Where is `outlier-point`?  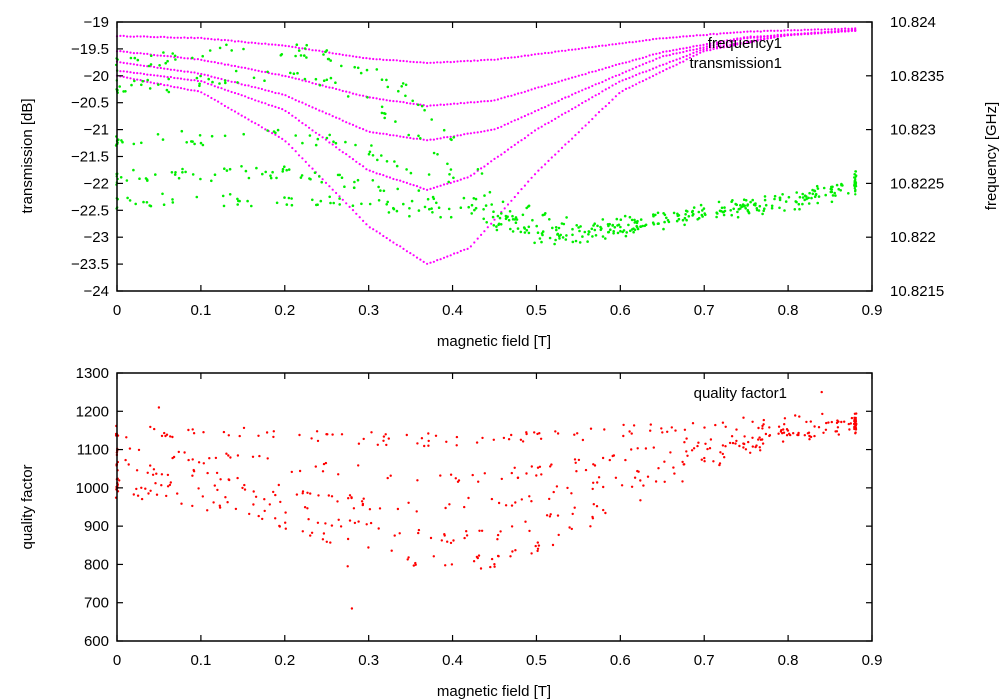 outlier-point is located at coordinates (352, 608).